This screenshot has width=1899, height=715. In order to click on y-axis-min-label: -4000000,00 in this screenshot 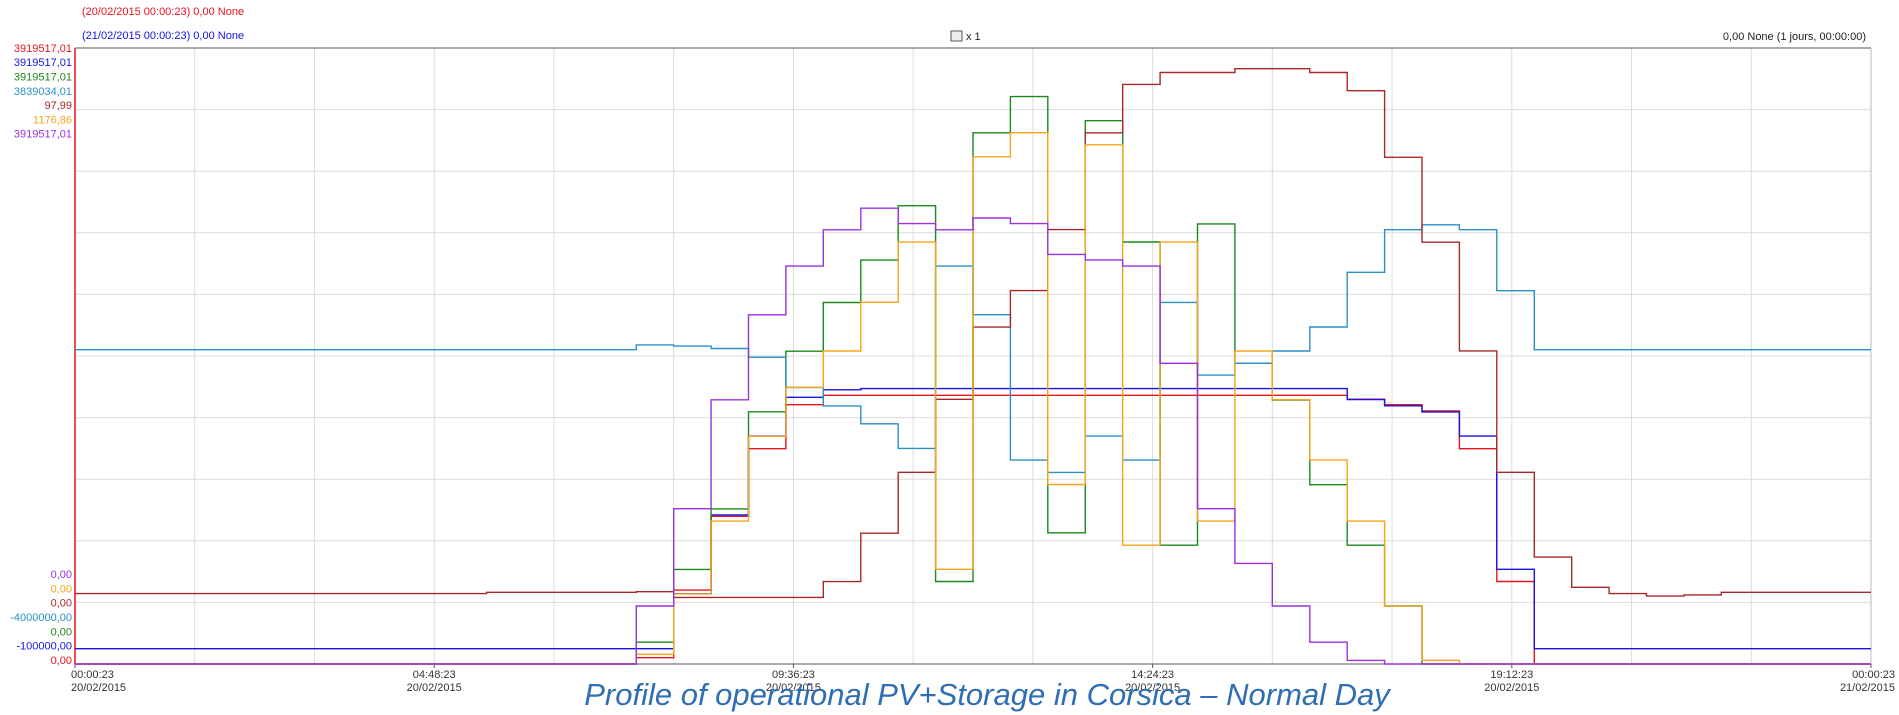, I will do `click(41, 618)`.